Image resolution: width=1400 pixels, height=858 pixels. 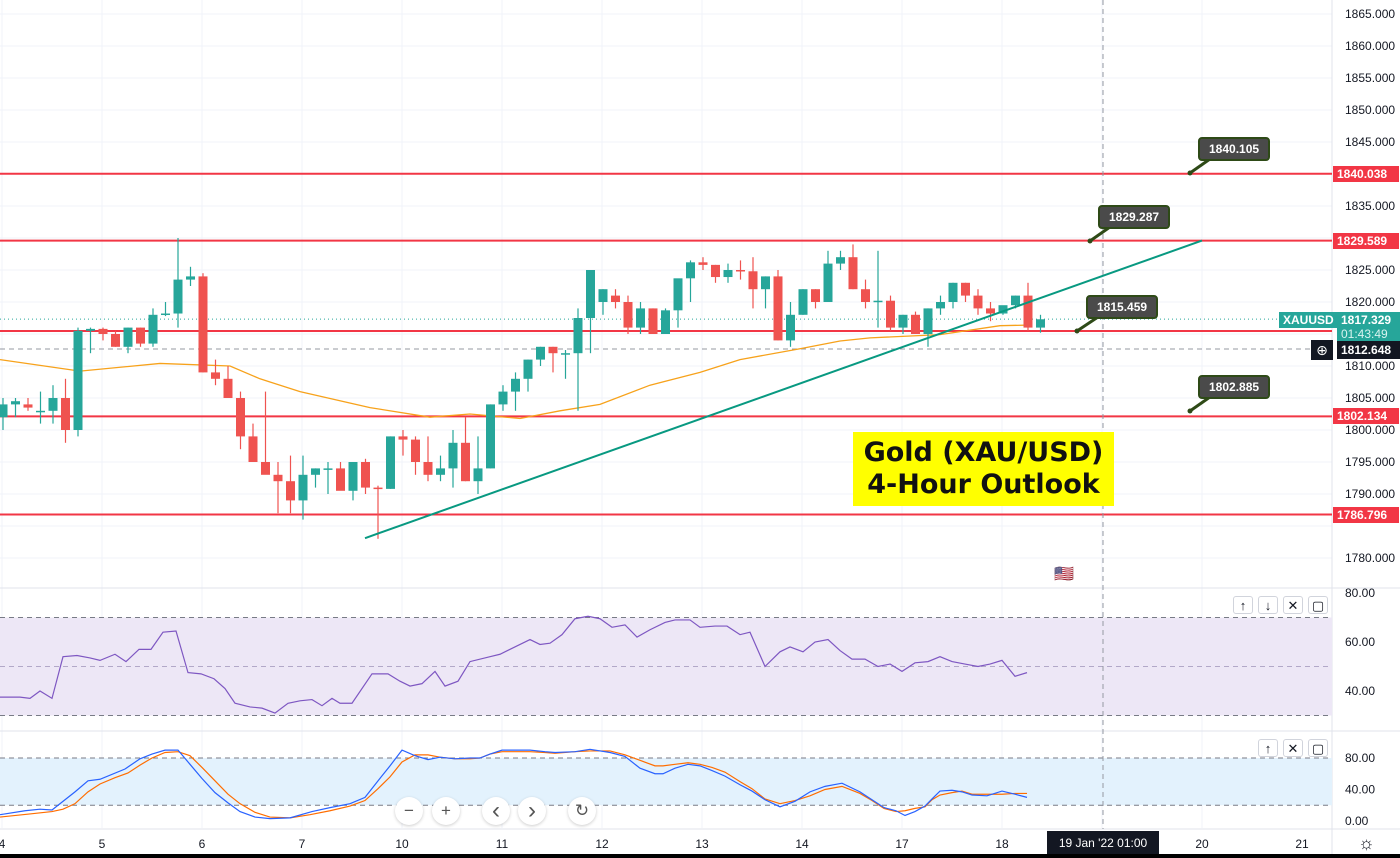 What do you see at coordinates (1370, 206) in the screenshot?
I see `svg-text: 1835.000` at bounding box center [1370, 206].